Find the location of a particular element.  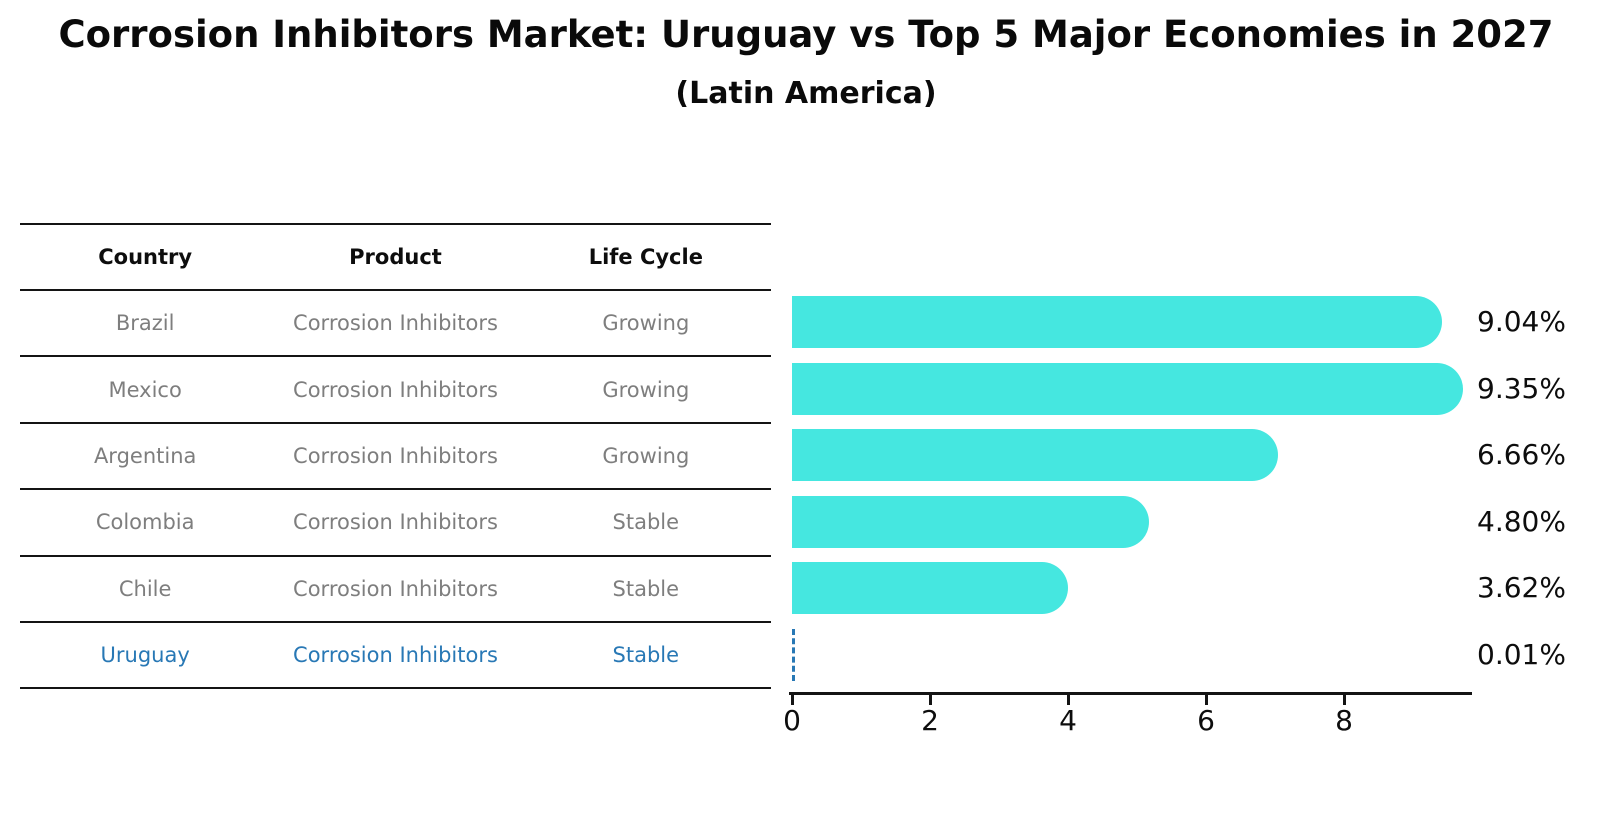

chart-row: 6.66% is located at coordinates (1179, 455).